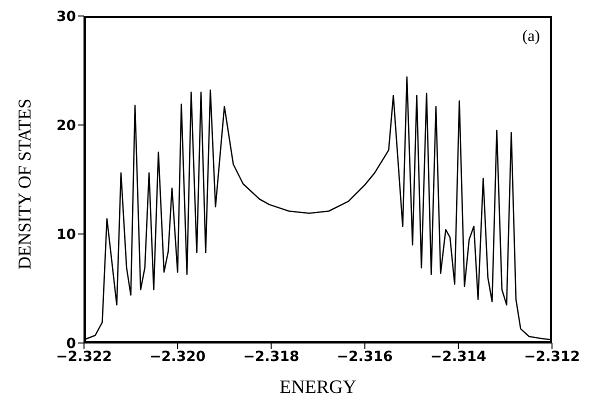 The height and width of the screenshot is (407, 590). I want to click on y-axis-title: DENSITY OF STATES, so click(24, 184).